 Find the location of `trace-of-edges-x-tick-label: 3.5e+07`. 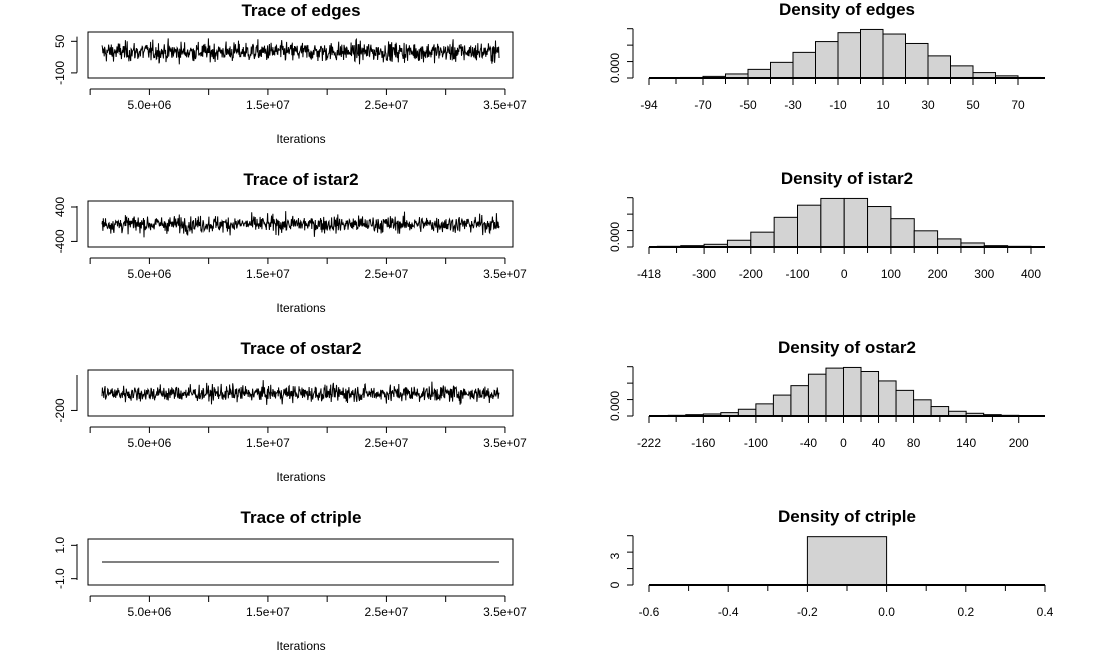

trace-of-edges-x-tick-label: 3.5e+07 is located at coordinates (505, 105).